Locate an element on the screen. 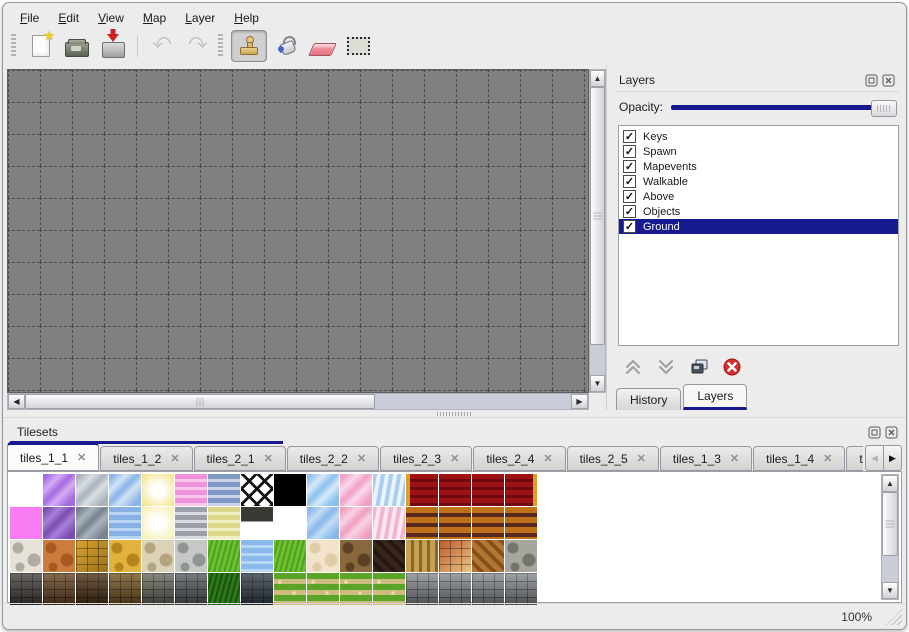  tile-dark-planks is located at coordinates (389, 556).